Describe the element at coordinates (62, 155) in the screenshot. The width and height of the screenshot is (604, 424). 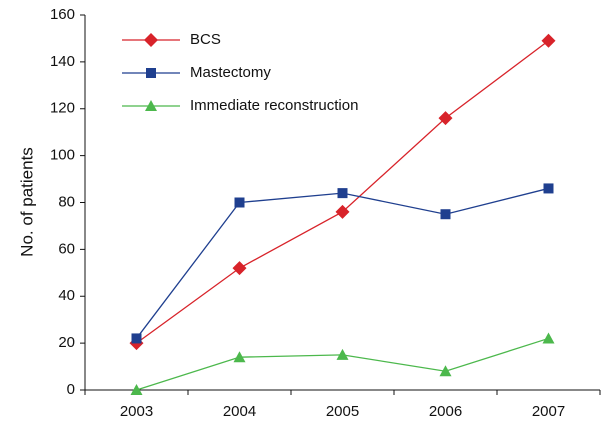
I see `y-tick-label: 100` at that location.